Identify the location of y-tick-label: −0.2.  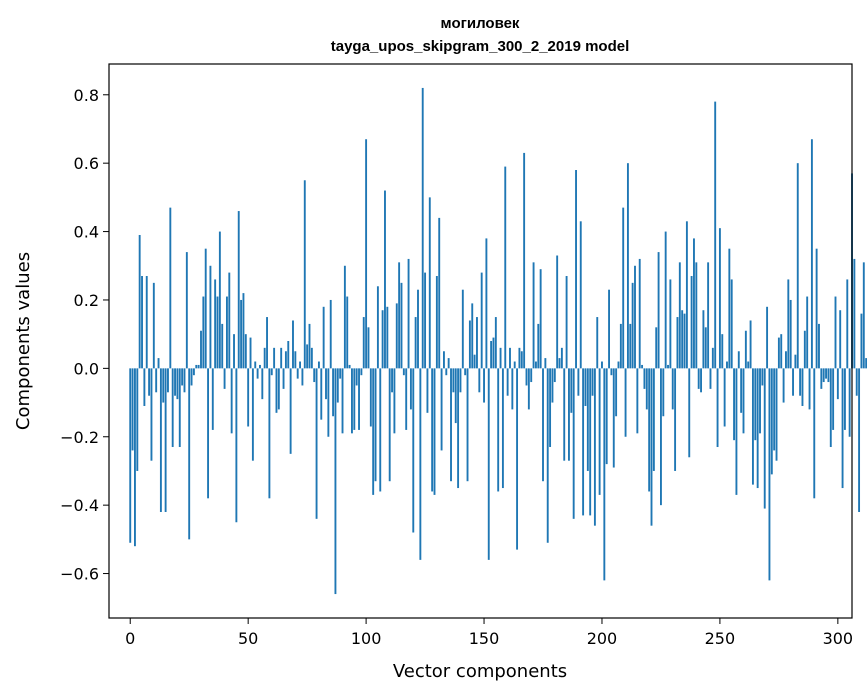
(79, 437).